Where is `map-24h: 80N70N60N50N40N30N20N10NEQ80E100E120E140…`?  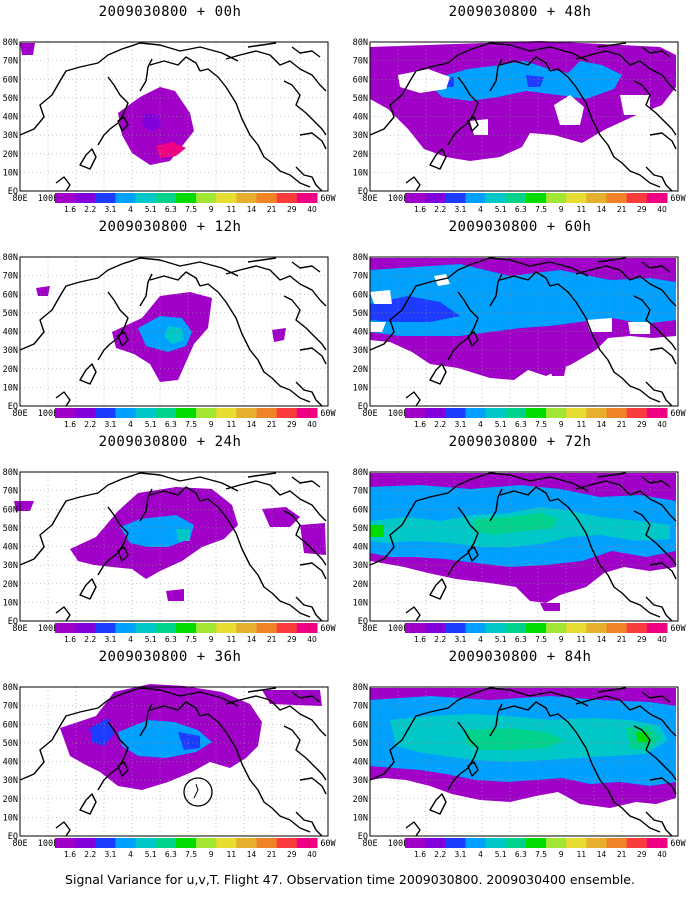 map-24h: 80N70N60N50N40N30N20N10NEQ80E100E120E140… is located at coordinates (170, 551).